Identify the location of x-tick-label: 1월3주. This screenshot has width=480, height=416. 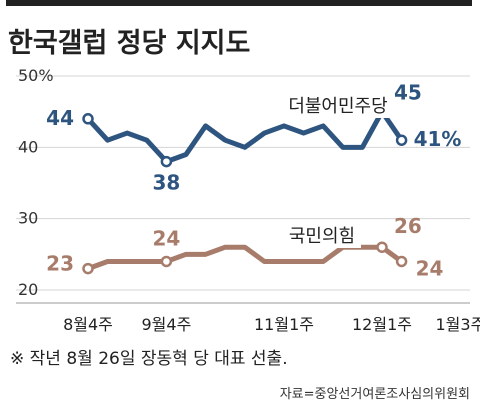
(457, 324).